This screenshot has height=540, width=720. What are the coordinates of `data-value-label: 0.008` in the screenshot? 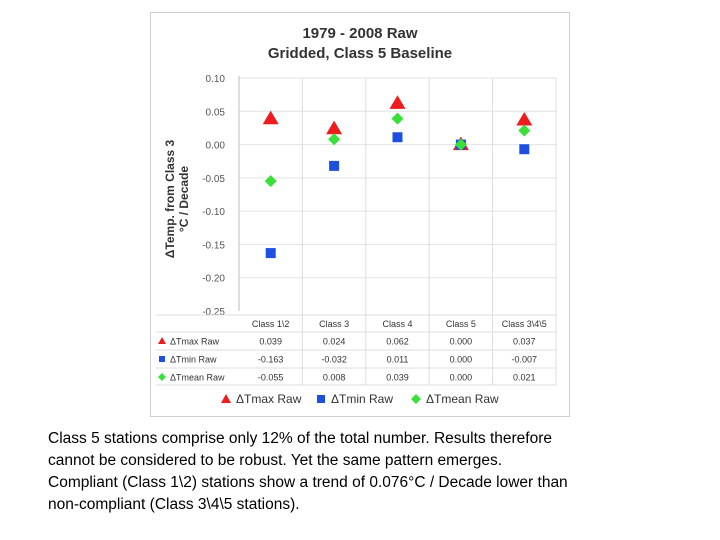 It's located at (334, 378).